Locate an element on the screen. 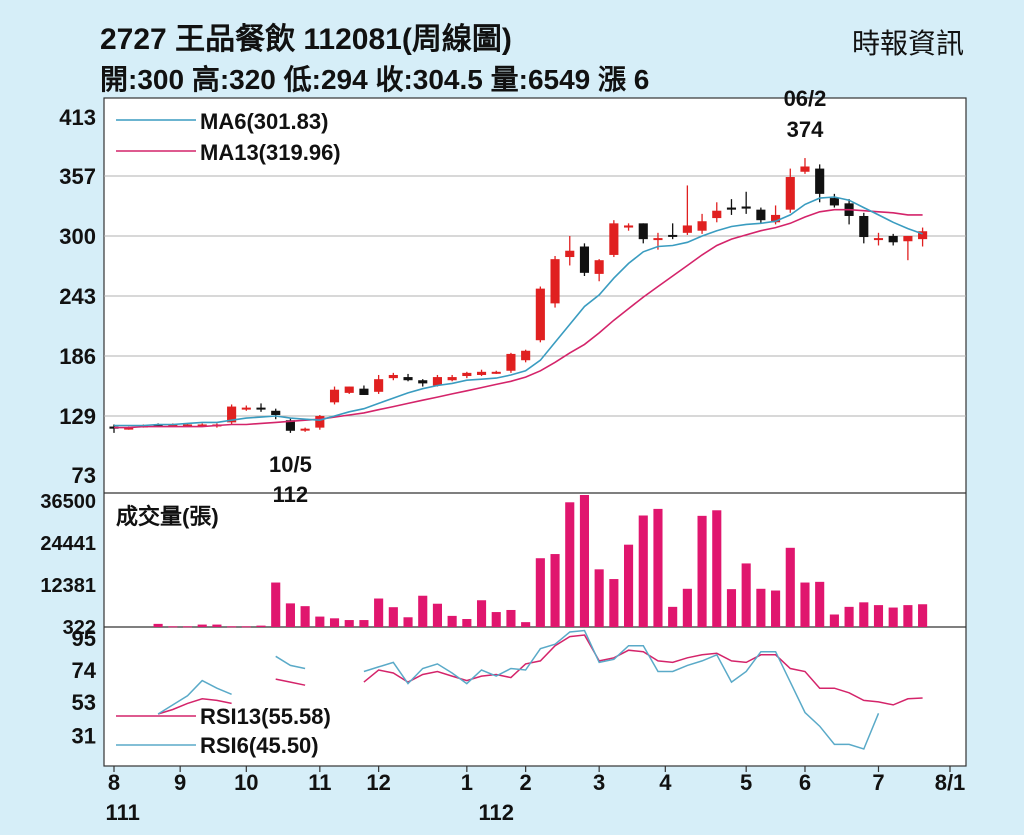 The image size is (1024, 835). volume-tick-label: 36500 is located at coordinates (68, 502).